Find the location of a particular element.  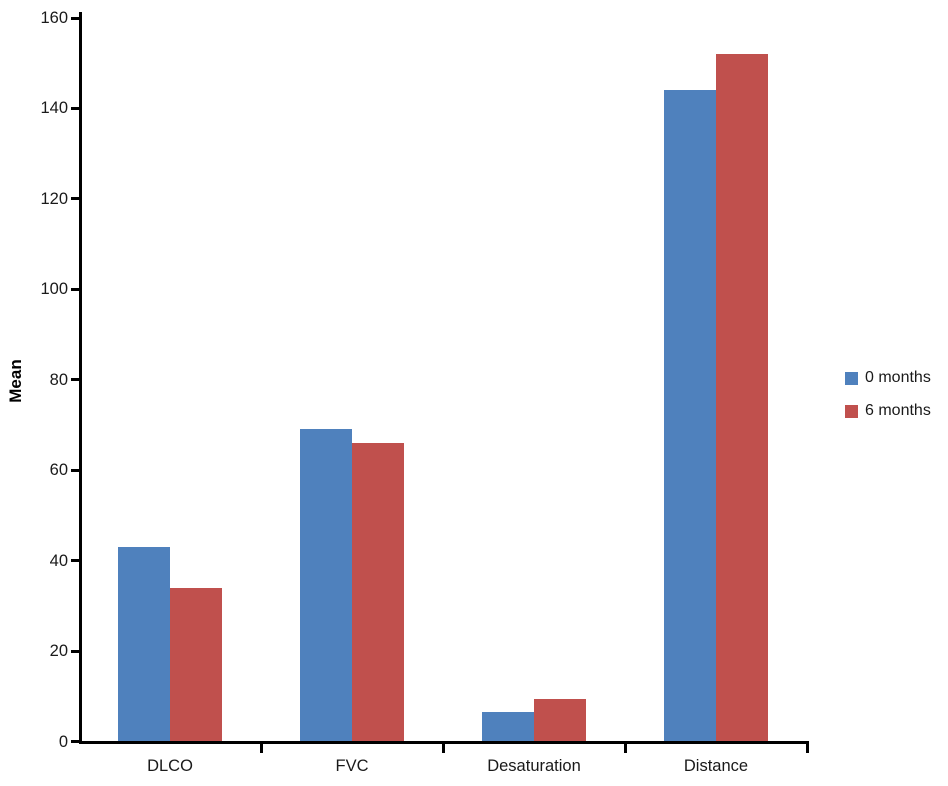

category-label: DLCO is located at coordinates (170, 766).